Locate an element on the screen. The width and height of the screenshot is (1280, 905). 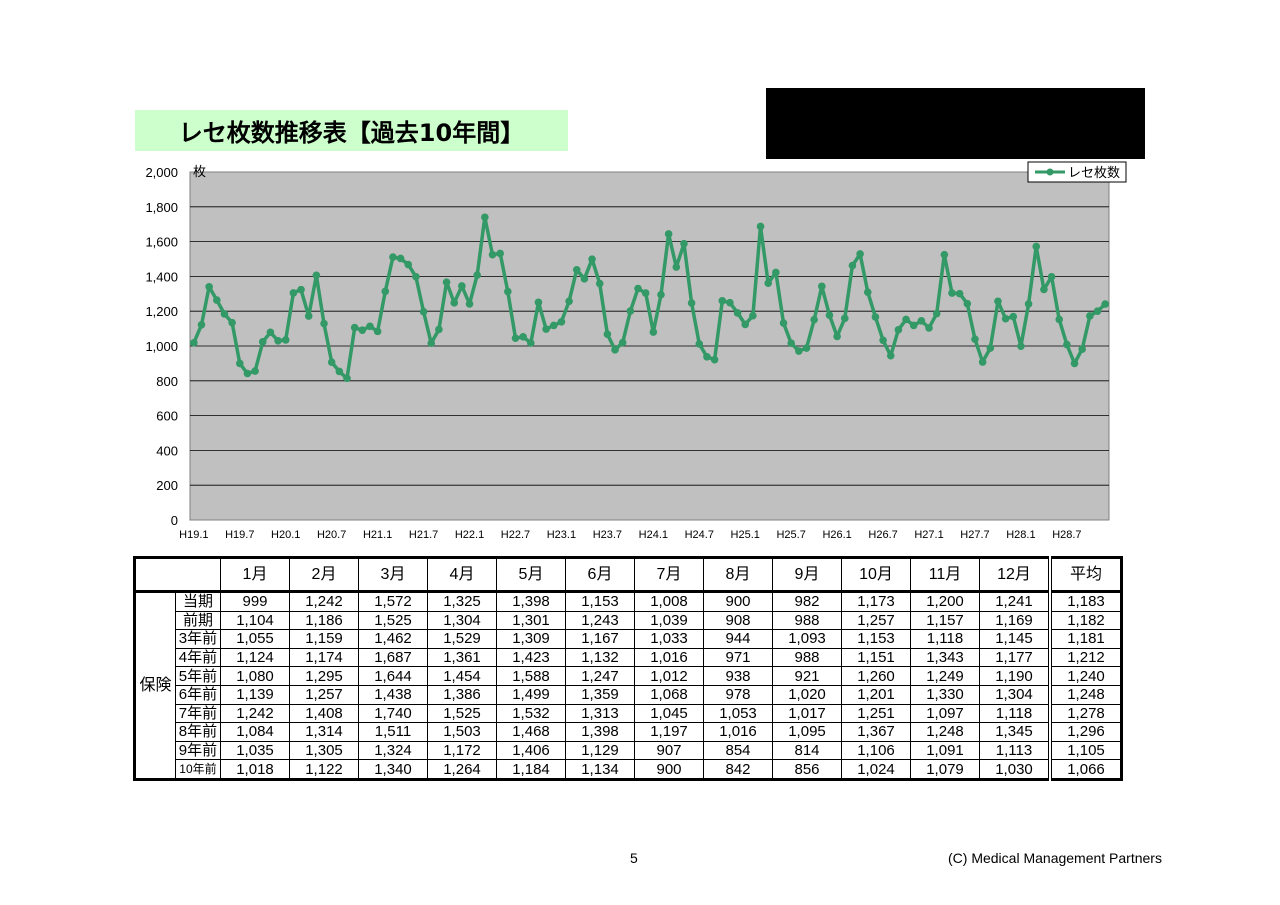
table-cell: 1,324 is located at coordinates (393, 750).